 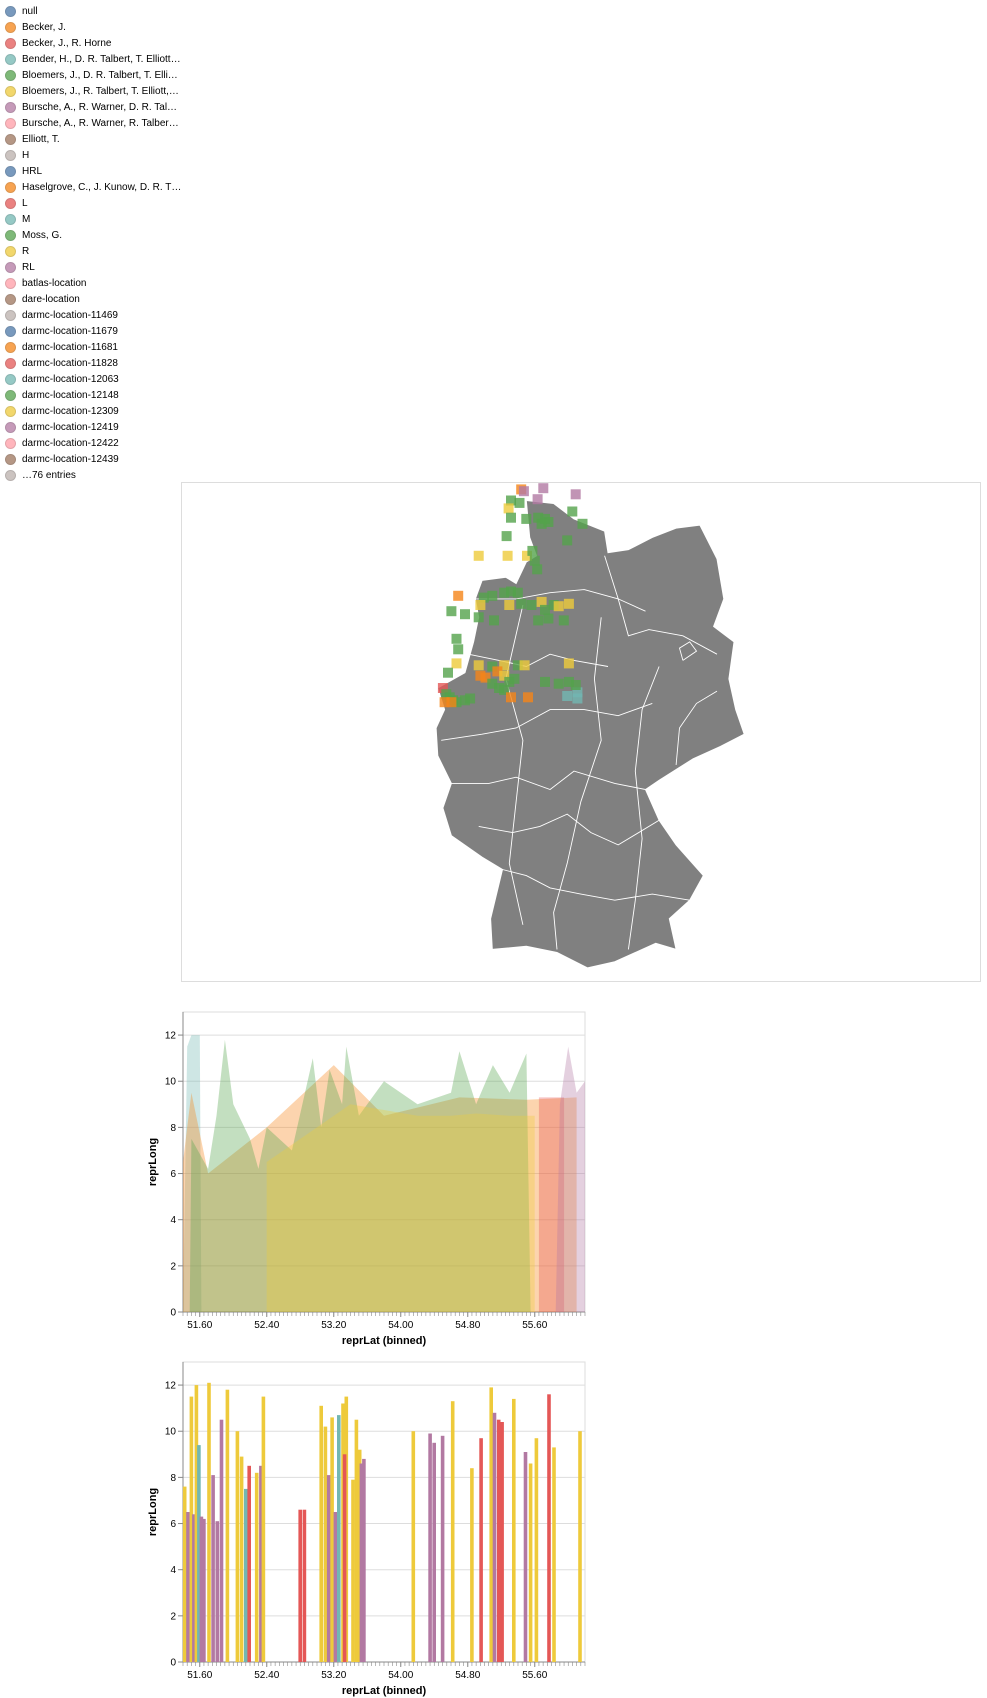 What do you see at coordinates (534, 1675) in the screenshot?
I see `bar-x-tick-label: 55.60` at bounding box center [534, 1675].